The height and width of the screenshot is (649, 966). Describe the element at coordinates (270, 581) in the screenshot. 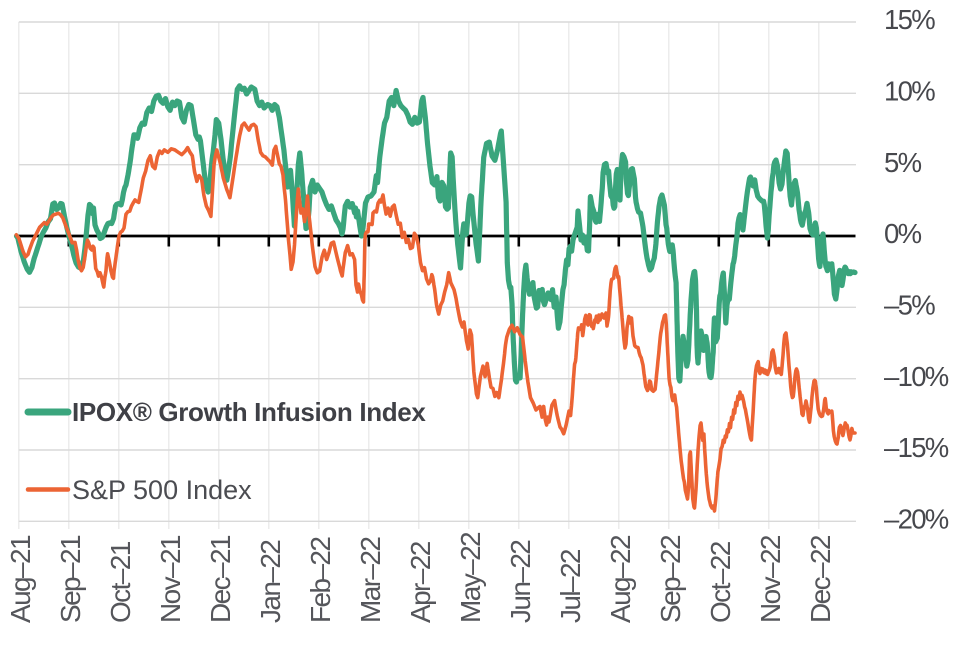

I see `svg-text: Jan–22` at that location.